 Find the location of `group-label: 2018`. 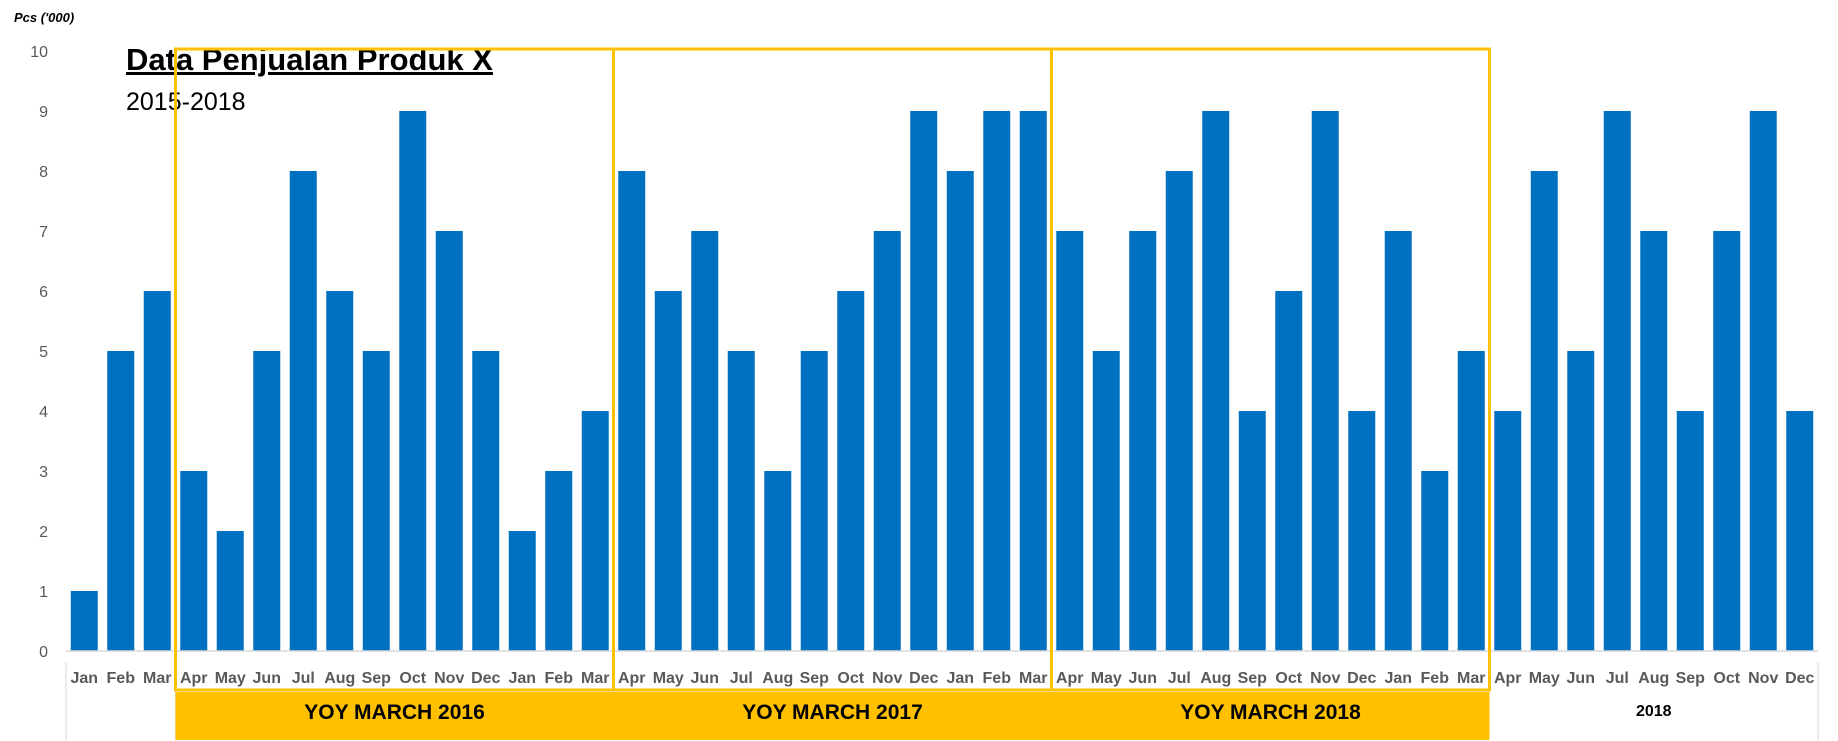

group-label: 2018 is located at coordinates (1654, 711).